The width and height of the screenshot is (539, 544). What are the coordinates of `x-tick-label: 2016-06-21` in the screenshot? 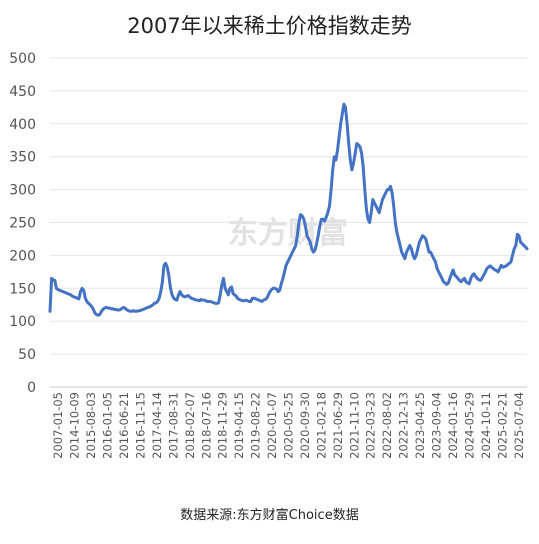 It's located at (124, 425).